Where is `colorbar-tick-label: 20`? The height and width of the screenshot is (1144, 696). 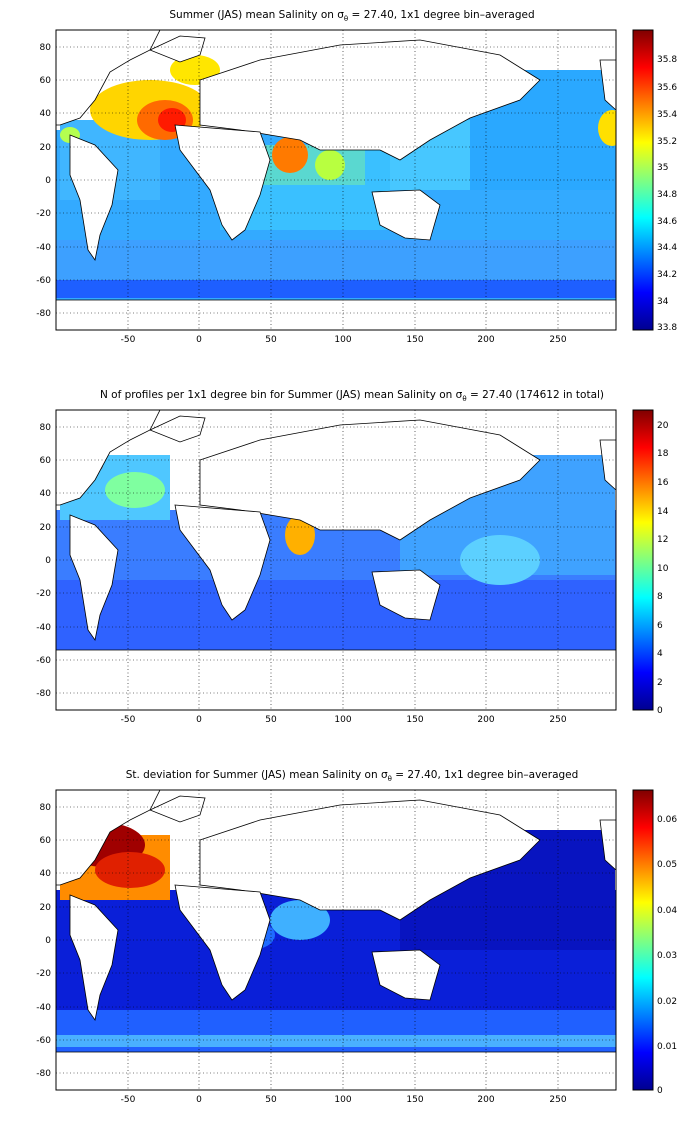
colorbar-tick-label: 20 is located at coordinates (663, 426).